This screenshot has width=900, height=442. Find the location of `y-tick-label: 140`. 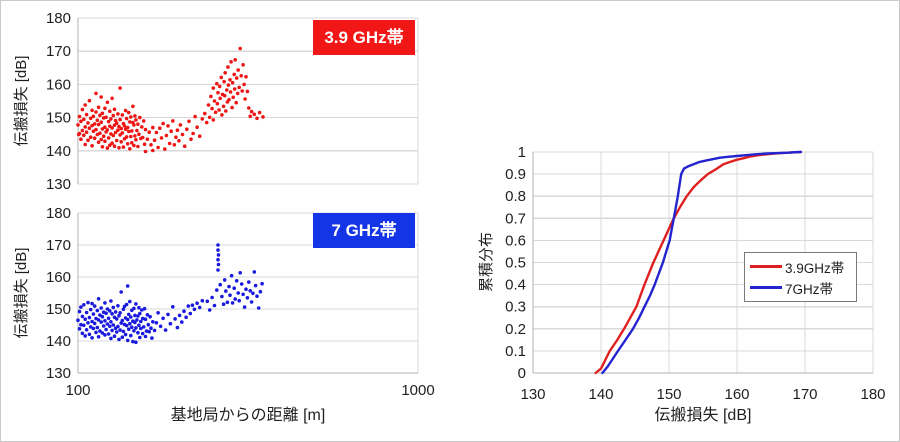

y-tick-label: 140 is located at coordinates (58, 151).